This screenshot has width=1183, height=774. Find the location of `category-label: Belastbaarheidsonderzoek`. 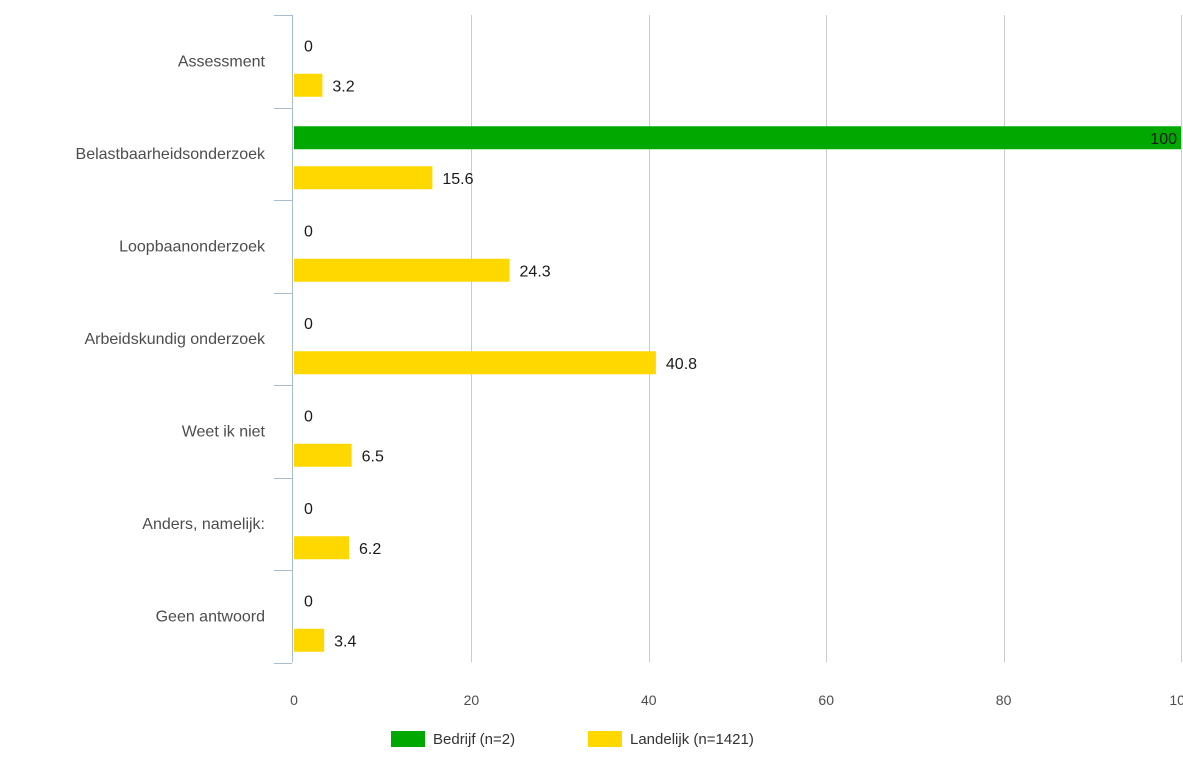

category-label: Belastbaarheidsonderzoek is located at coordinates (171, 154).